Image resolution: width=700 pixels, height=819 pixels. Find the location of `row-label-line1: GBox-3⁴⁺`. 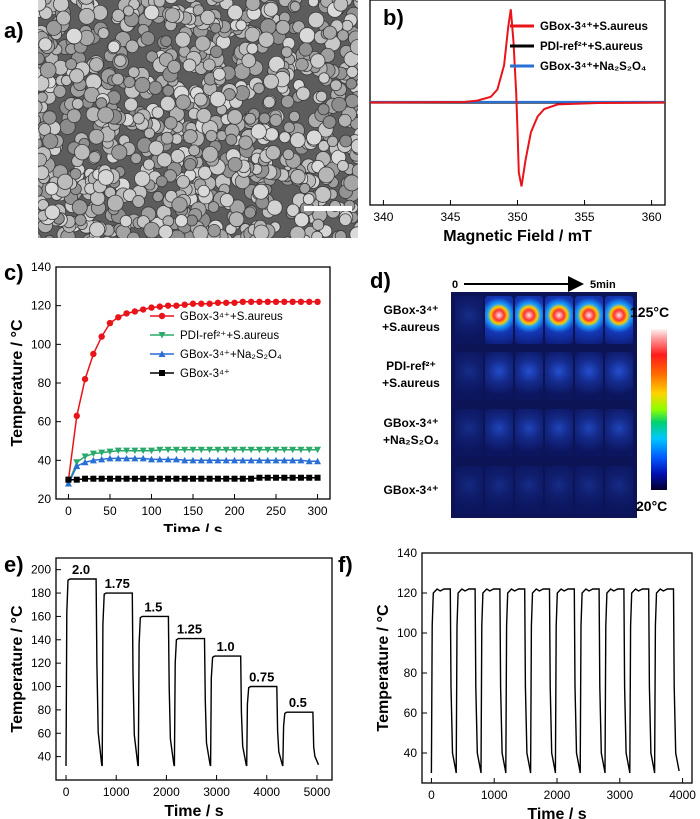

row-label-line1: GBox-3⁴⁺ is located at coordinates (411, 490).